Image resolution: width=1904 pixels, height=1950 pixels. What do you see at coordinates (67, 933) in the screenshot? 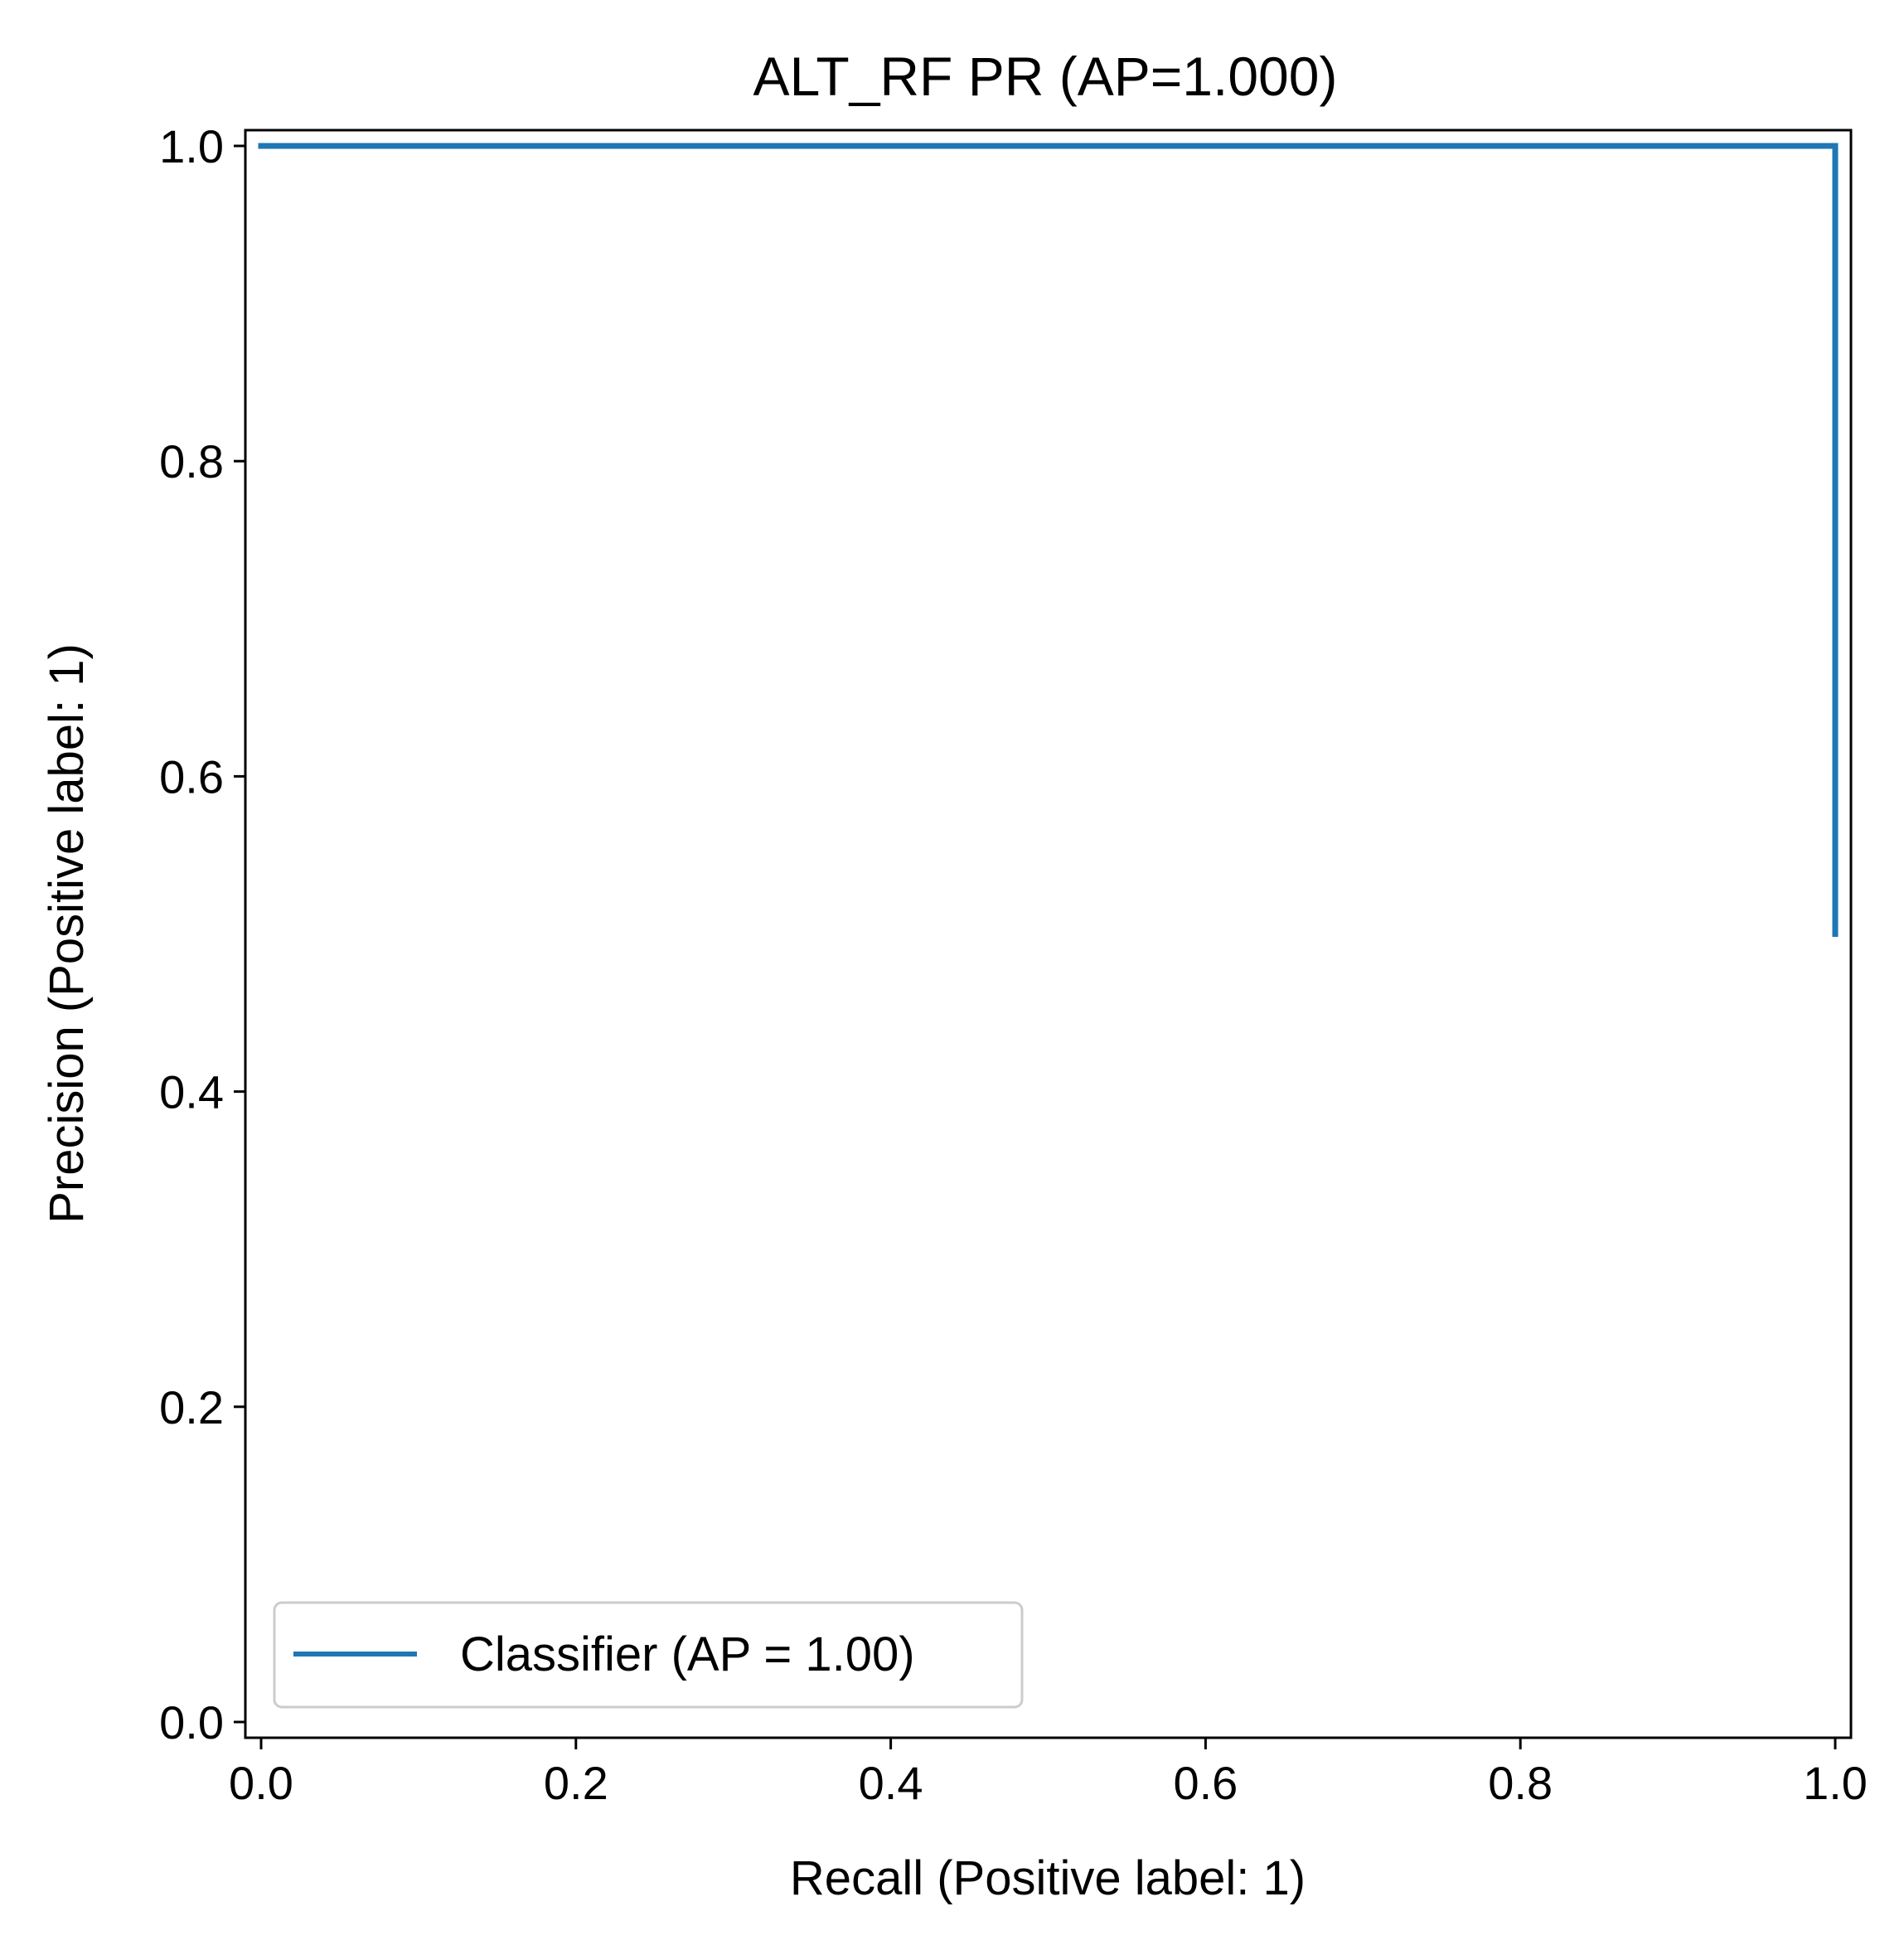
I see `y-axis-label: Precision (Positive label: 1)` at bounding box center [67, 933].